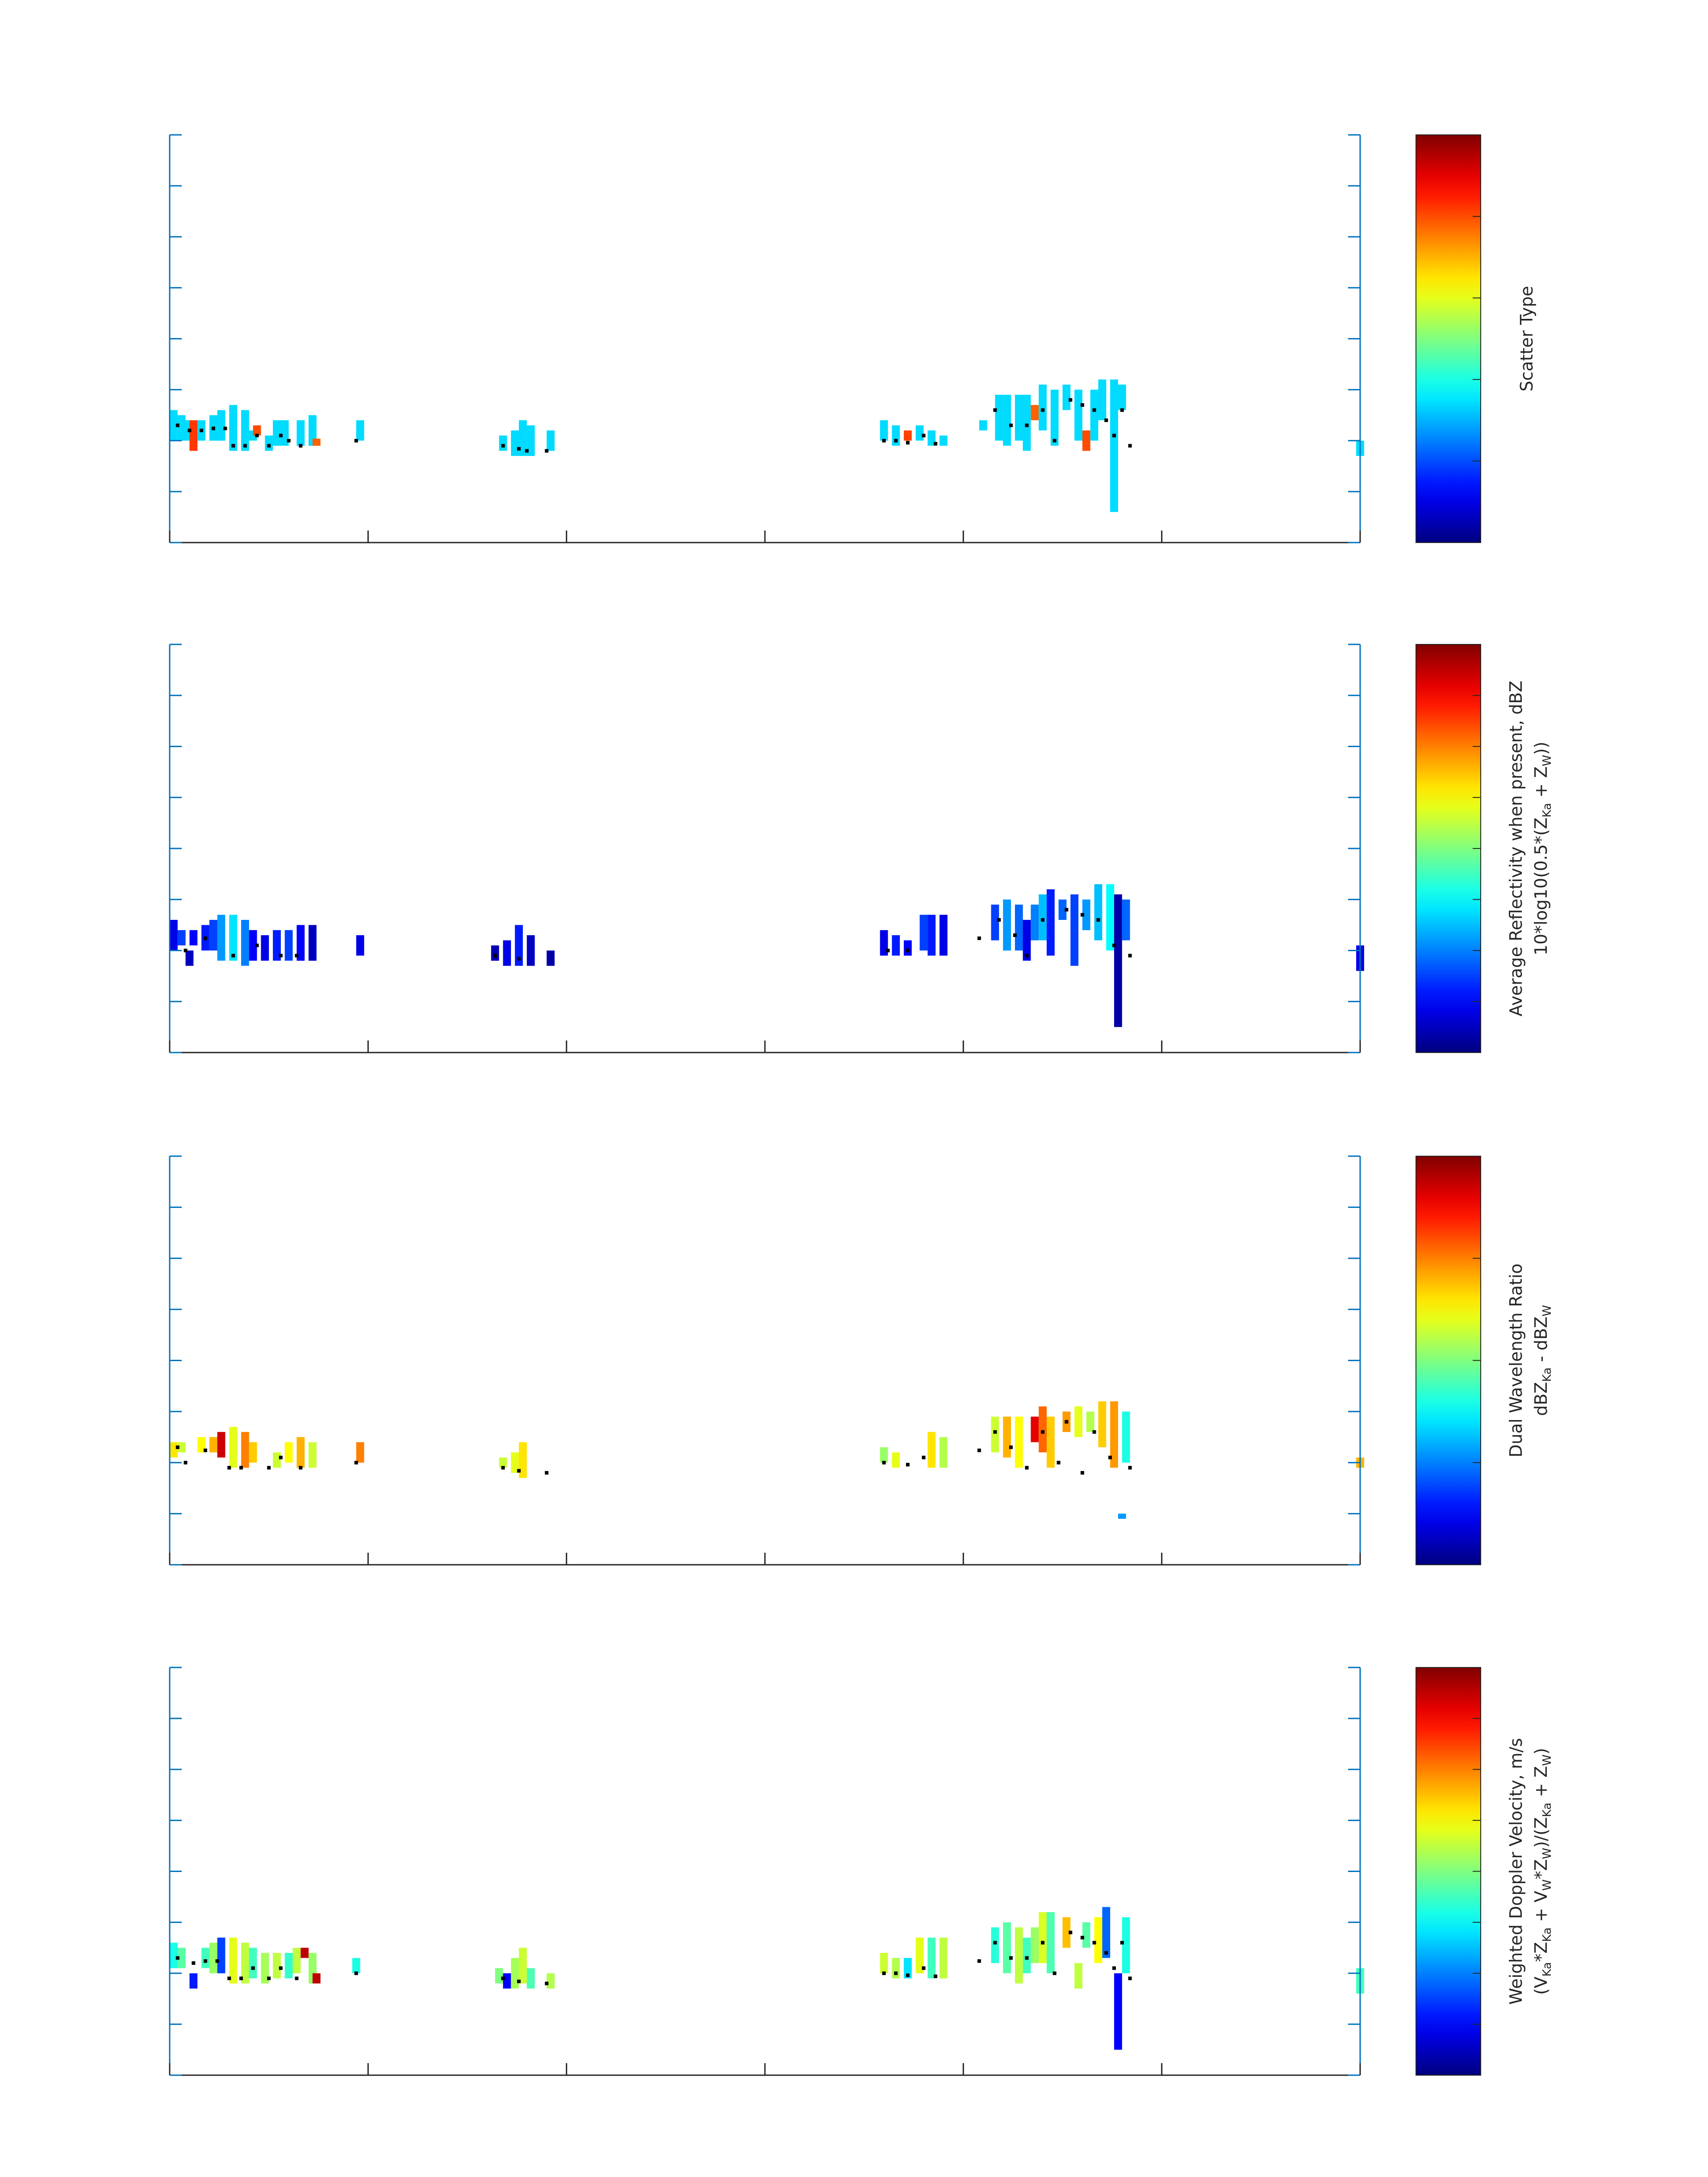 This screenshot has height=2177, width=1708. What do you see at coordinates (1516, 848) in the screenshot?
I see `colorbar-label: Average Reflectivity when present, dBZ` at bounding box center [1516, 848].